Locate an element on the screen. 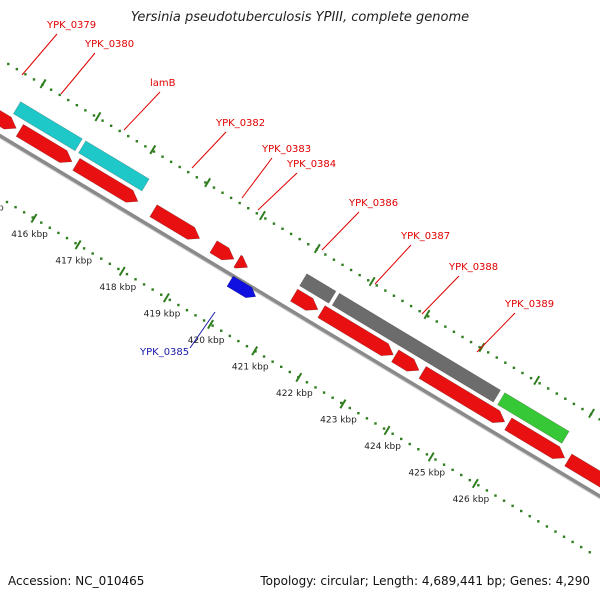  scale-tick-label: 425 kbp is located at coordinates (426, 474).